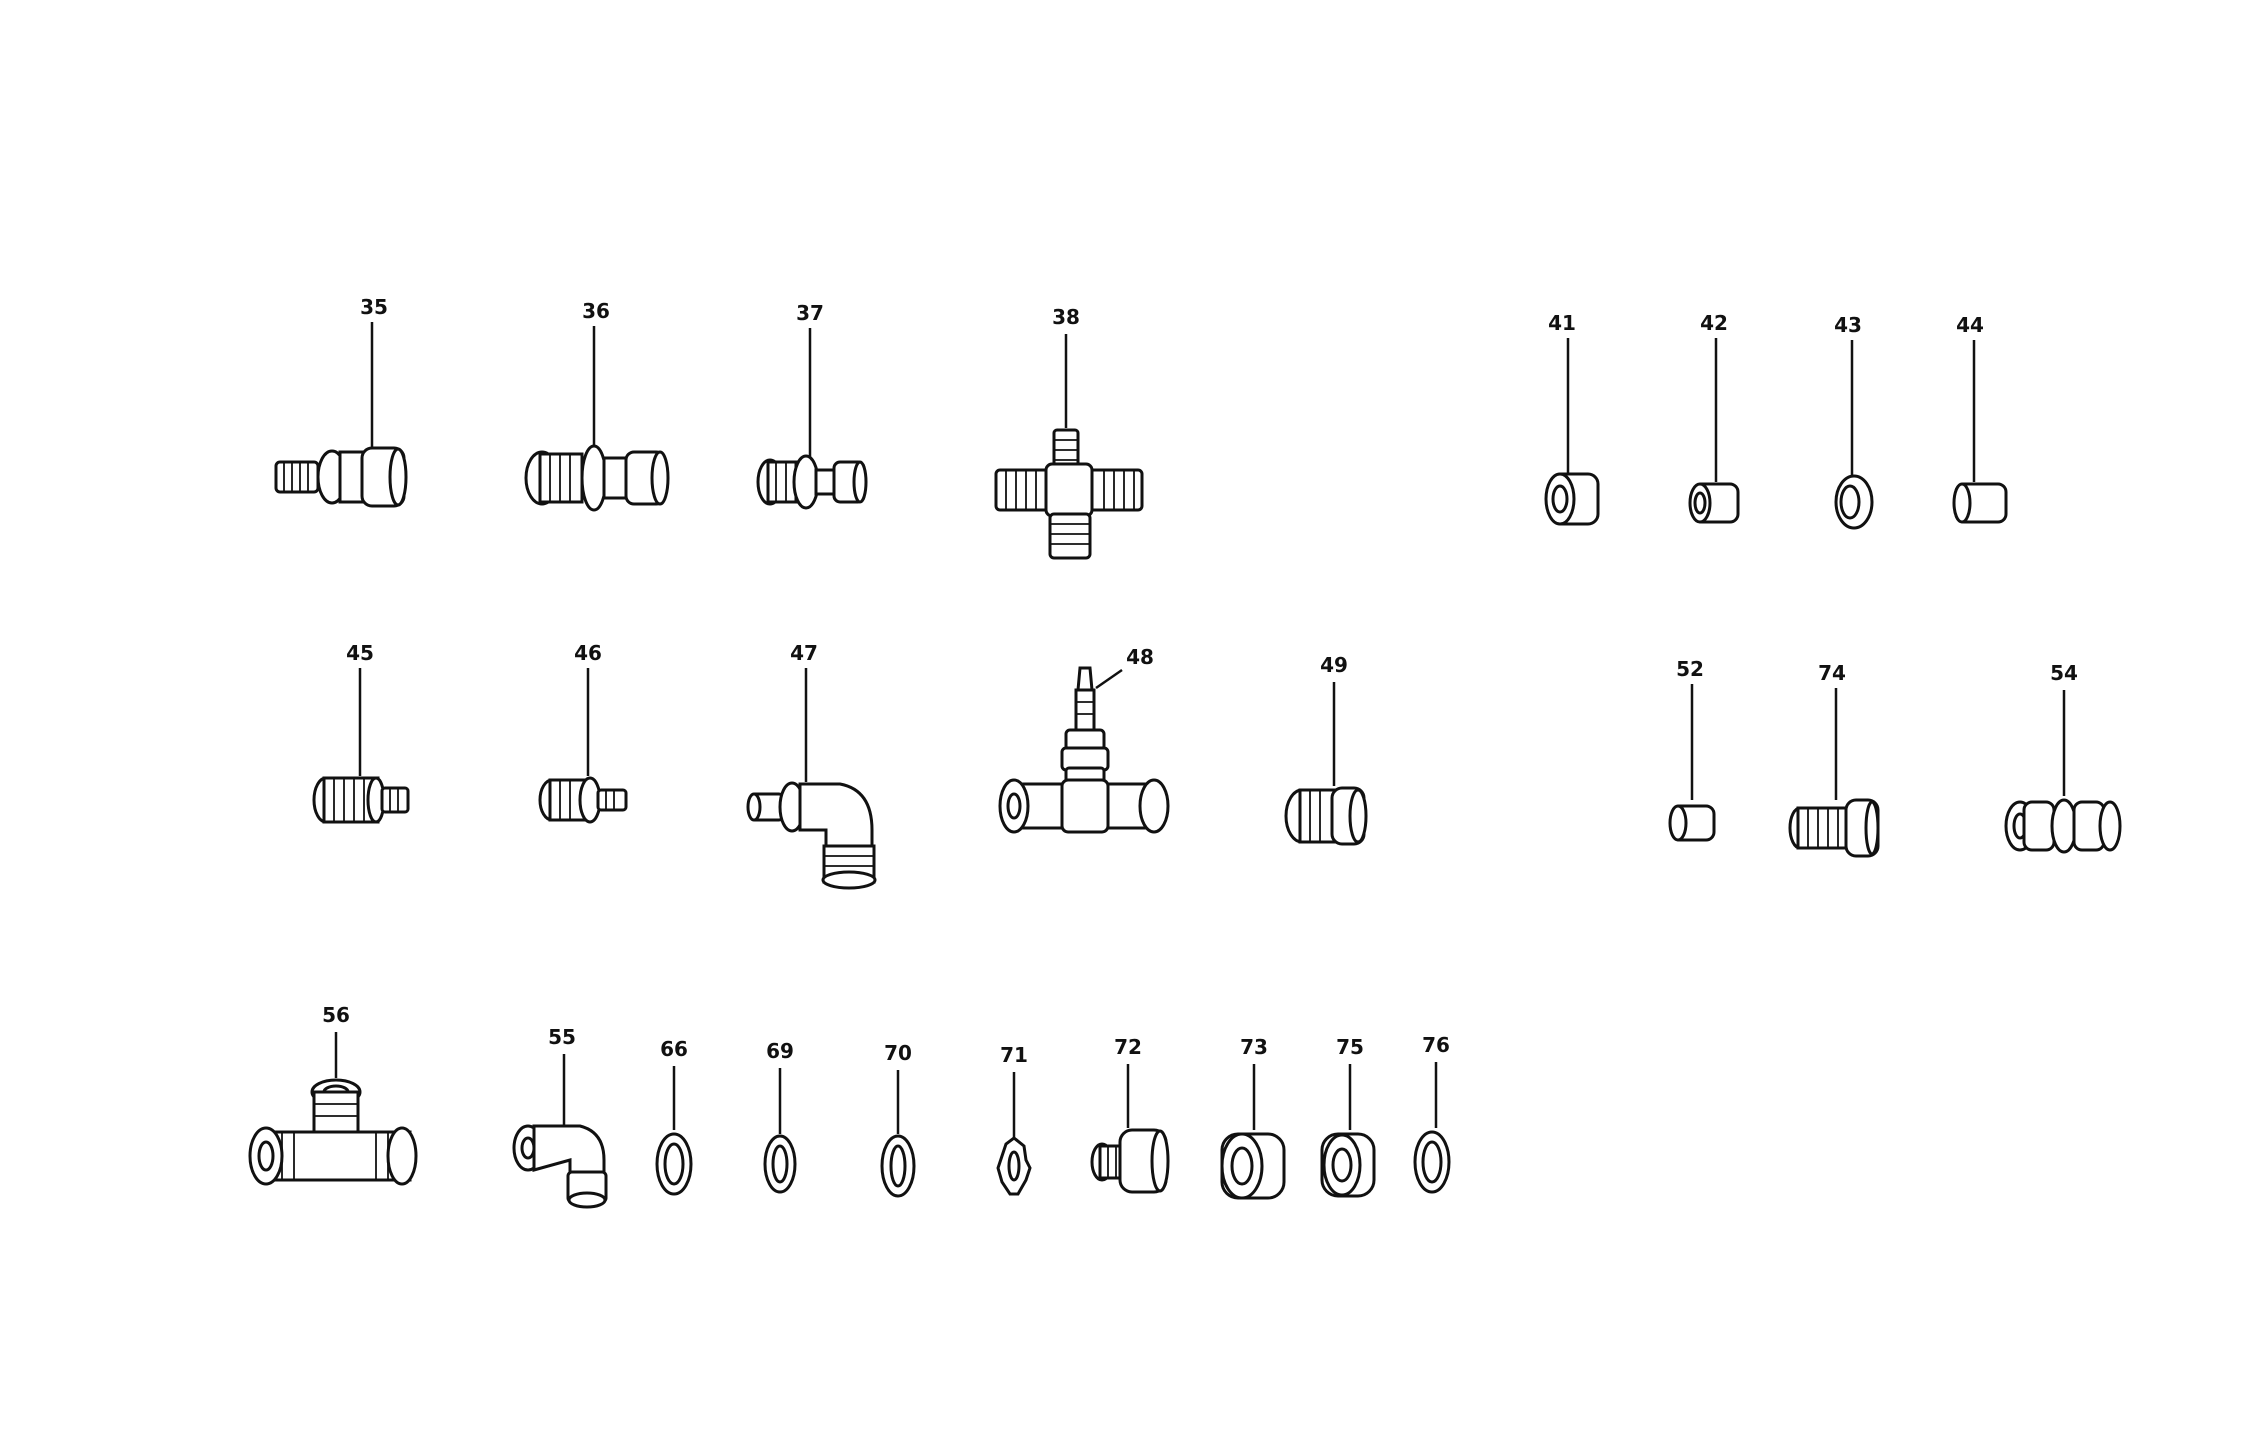 Image resolution: width=2268 pixels, height=1429 pixels. Describe the element at coordinates (1014, 1055) in the screenshot. I see `part-label-71: 71` at that location.